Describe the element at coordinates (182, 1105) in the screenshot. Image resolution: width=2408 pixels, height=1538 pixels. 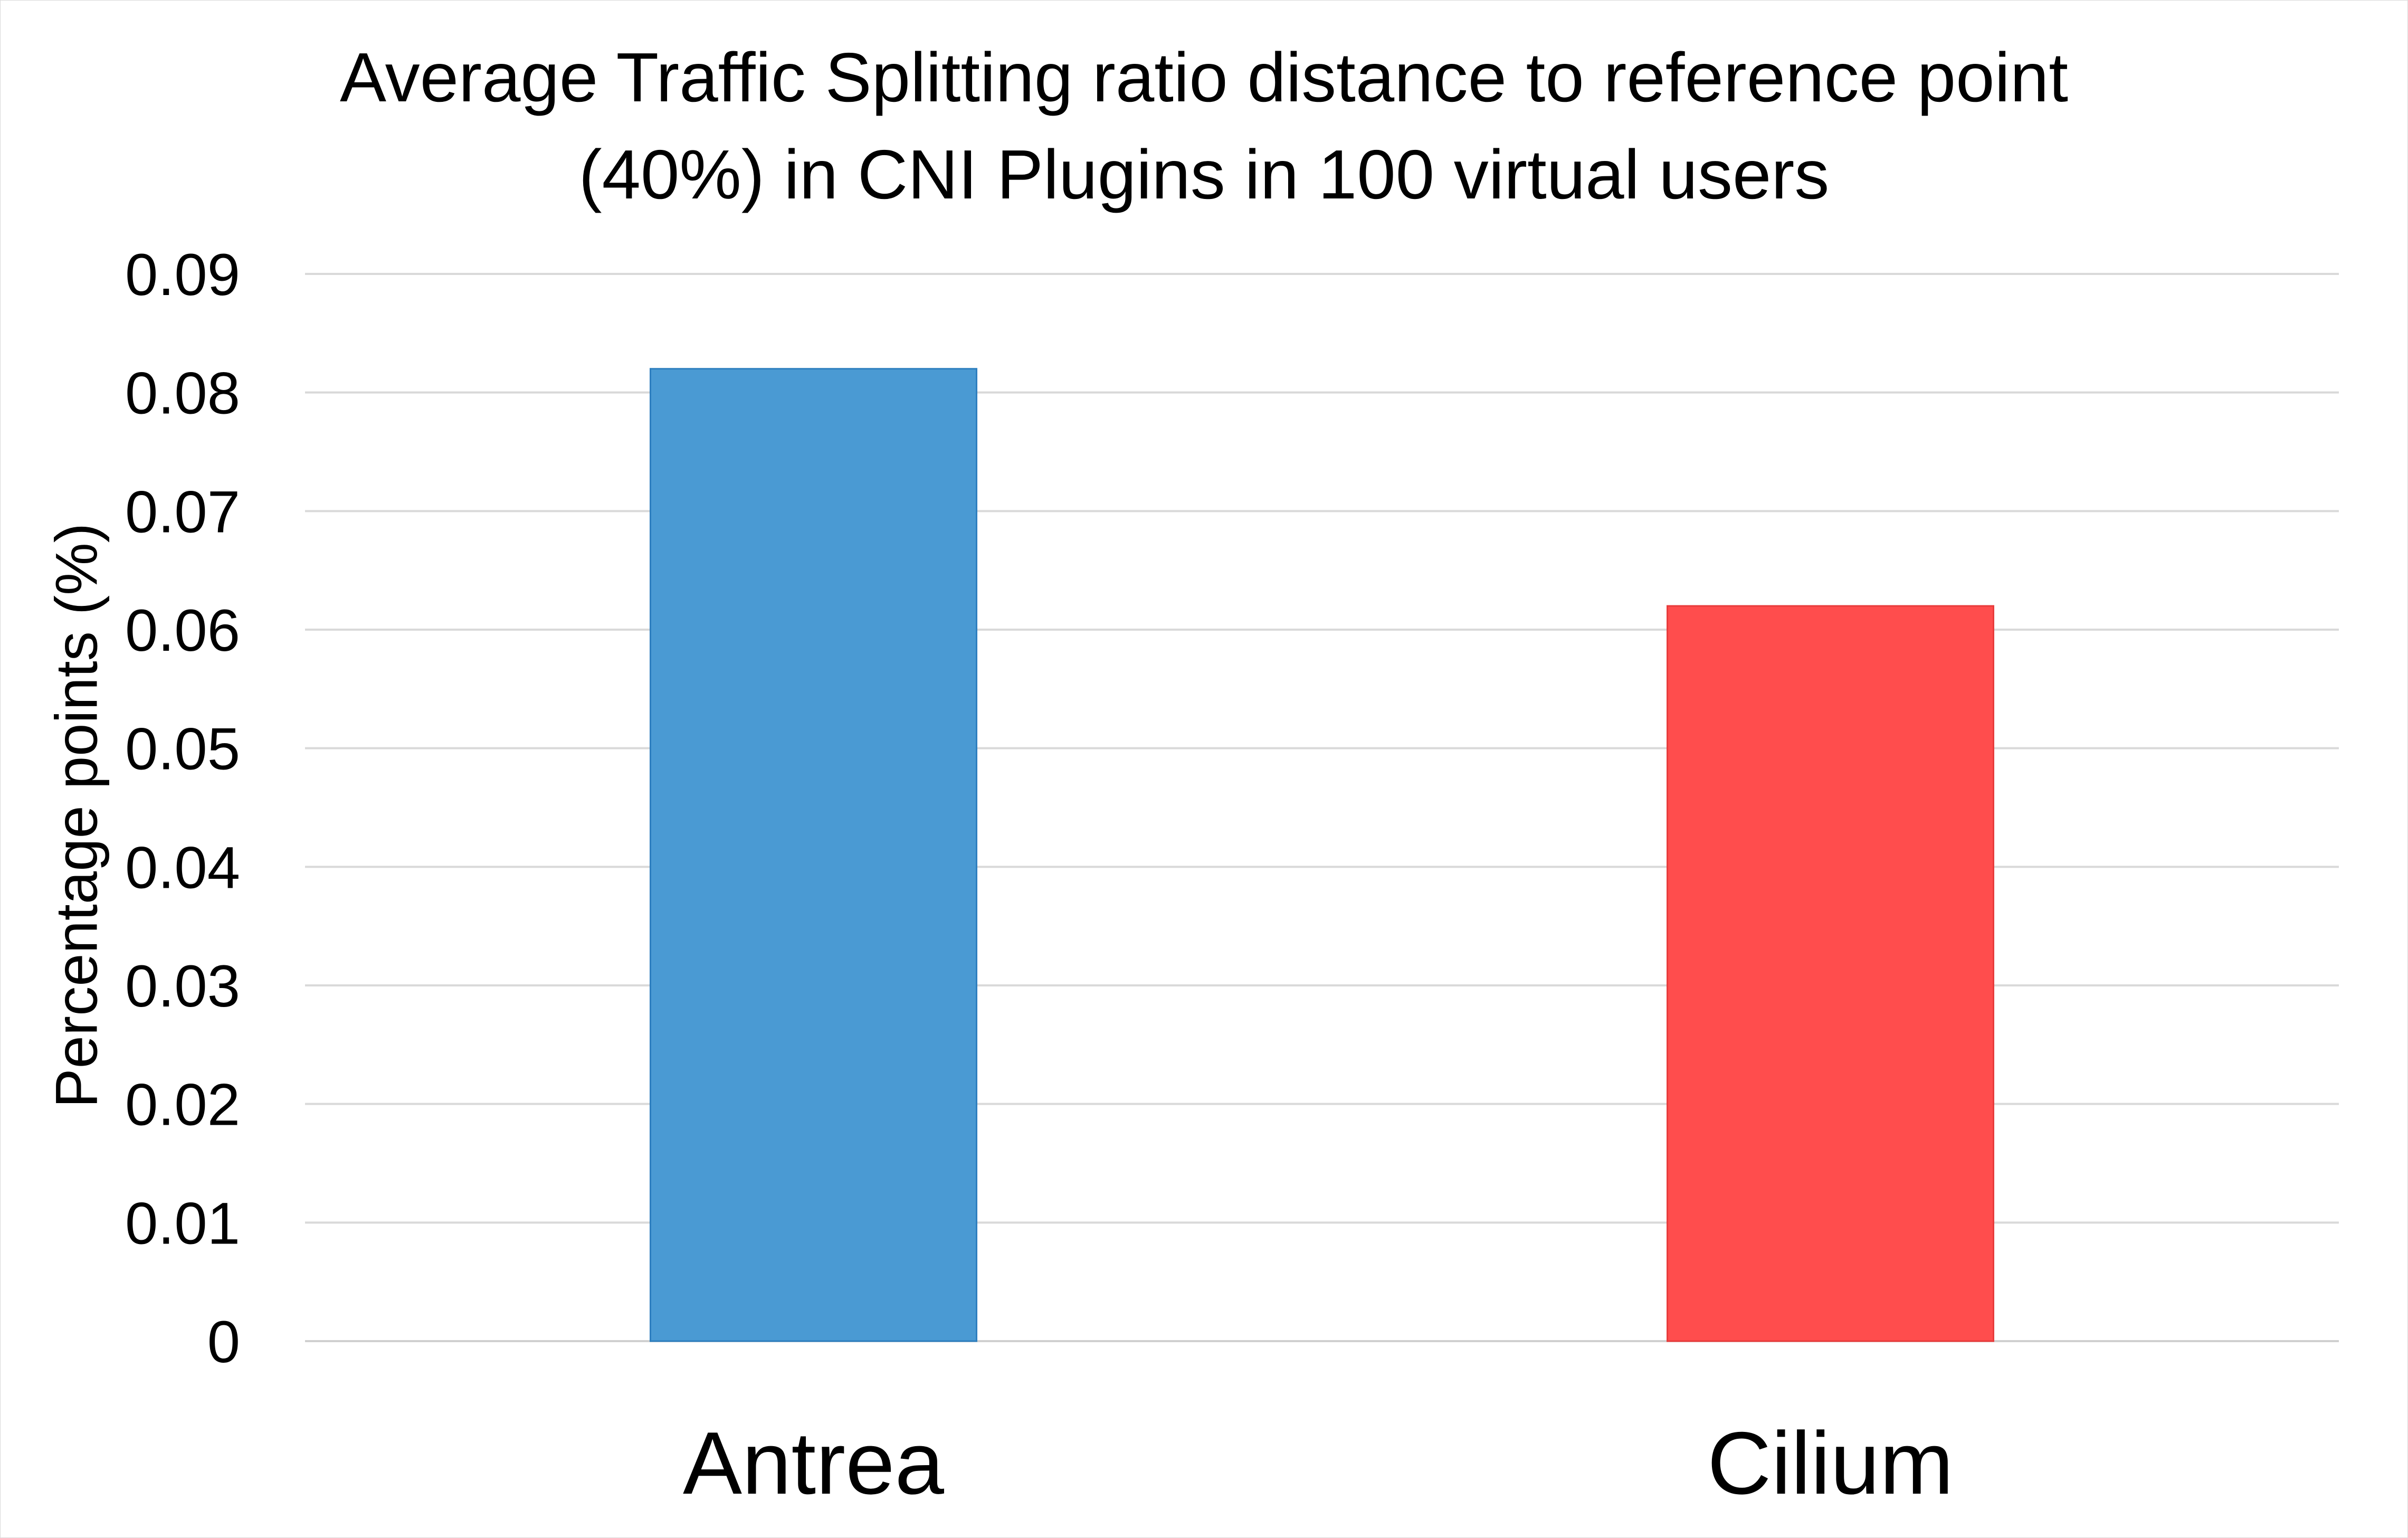
I see `y-tick-label: 0.02` at that location.